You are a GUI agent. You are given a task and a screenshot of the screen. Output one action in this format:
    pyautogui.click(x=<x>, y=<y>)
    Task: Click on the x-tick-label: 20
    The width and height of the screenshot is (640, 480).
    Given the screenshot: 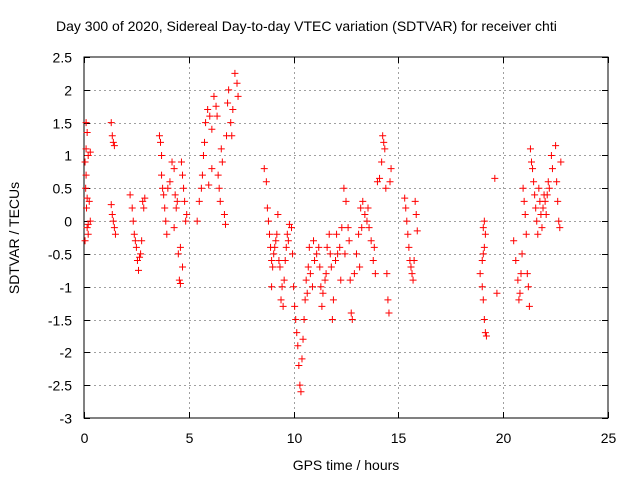 What is the action you would take?
    pyautogui.click(x=504, y=438)
    